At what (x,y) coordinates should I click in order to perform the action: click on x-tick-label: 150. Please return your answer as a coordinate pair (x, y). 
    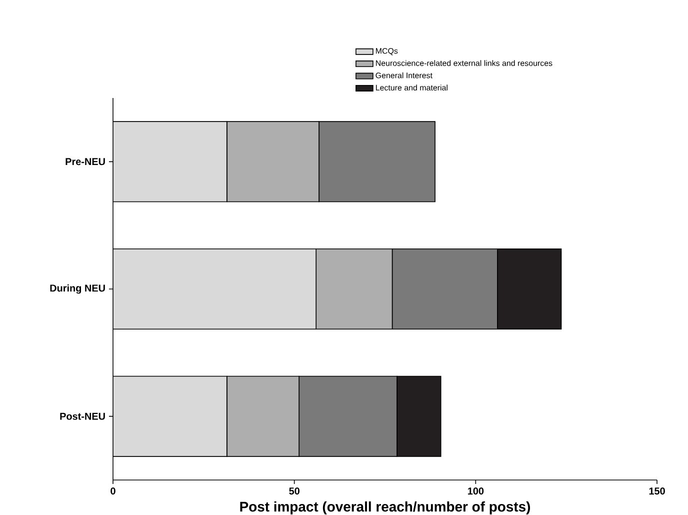
    Looking at the image, I should click on (657, 491).